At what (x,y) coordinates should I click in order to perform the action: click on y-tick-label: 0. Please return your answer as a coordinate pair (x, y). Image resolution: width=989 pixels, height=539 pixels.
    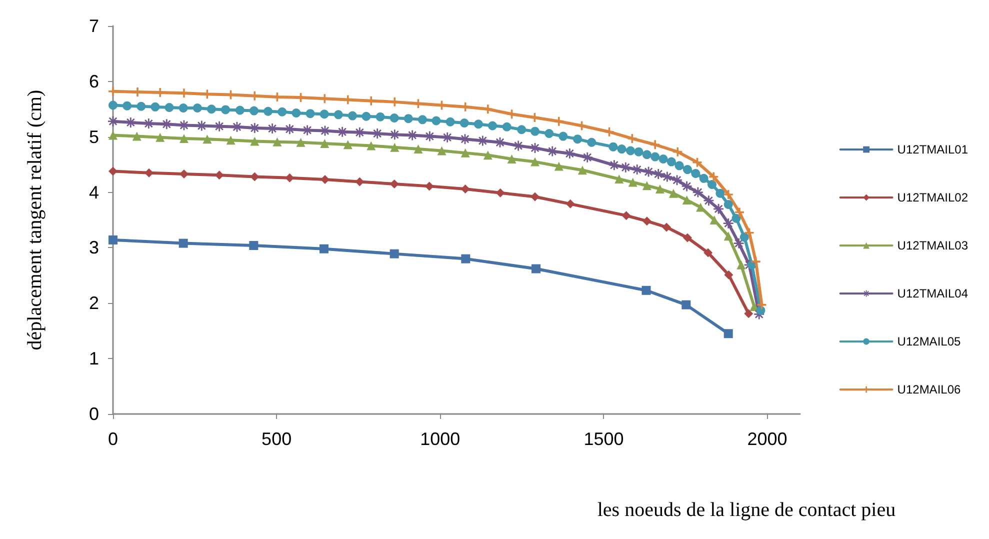
    Looking at the image, I should click on (93, 414).